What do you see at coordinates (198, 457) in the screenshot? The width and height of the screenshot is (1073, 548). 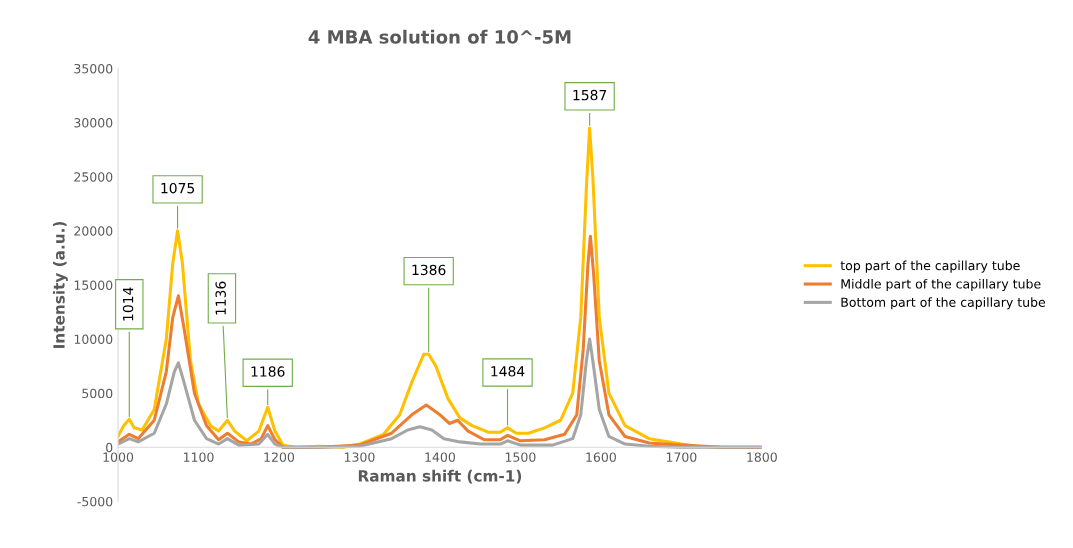 I see `x-tick-label: 1100` at bounding box center [198, 457].